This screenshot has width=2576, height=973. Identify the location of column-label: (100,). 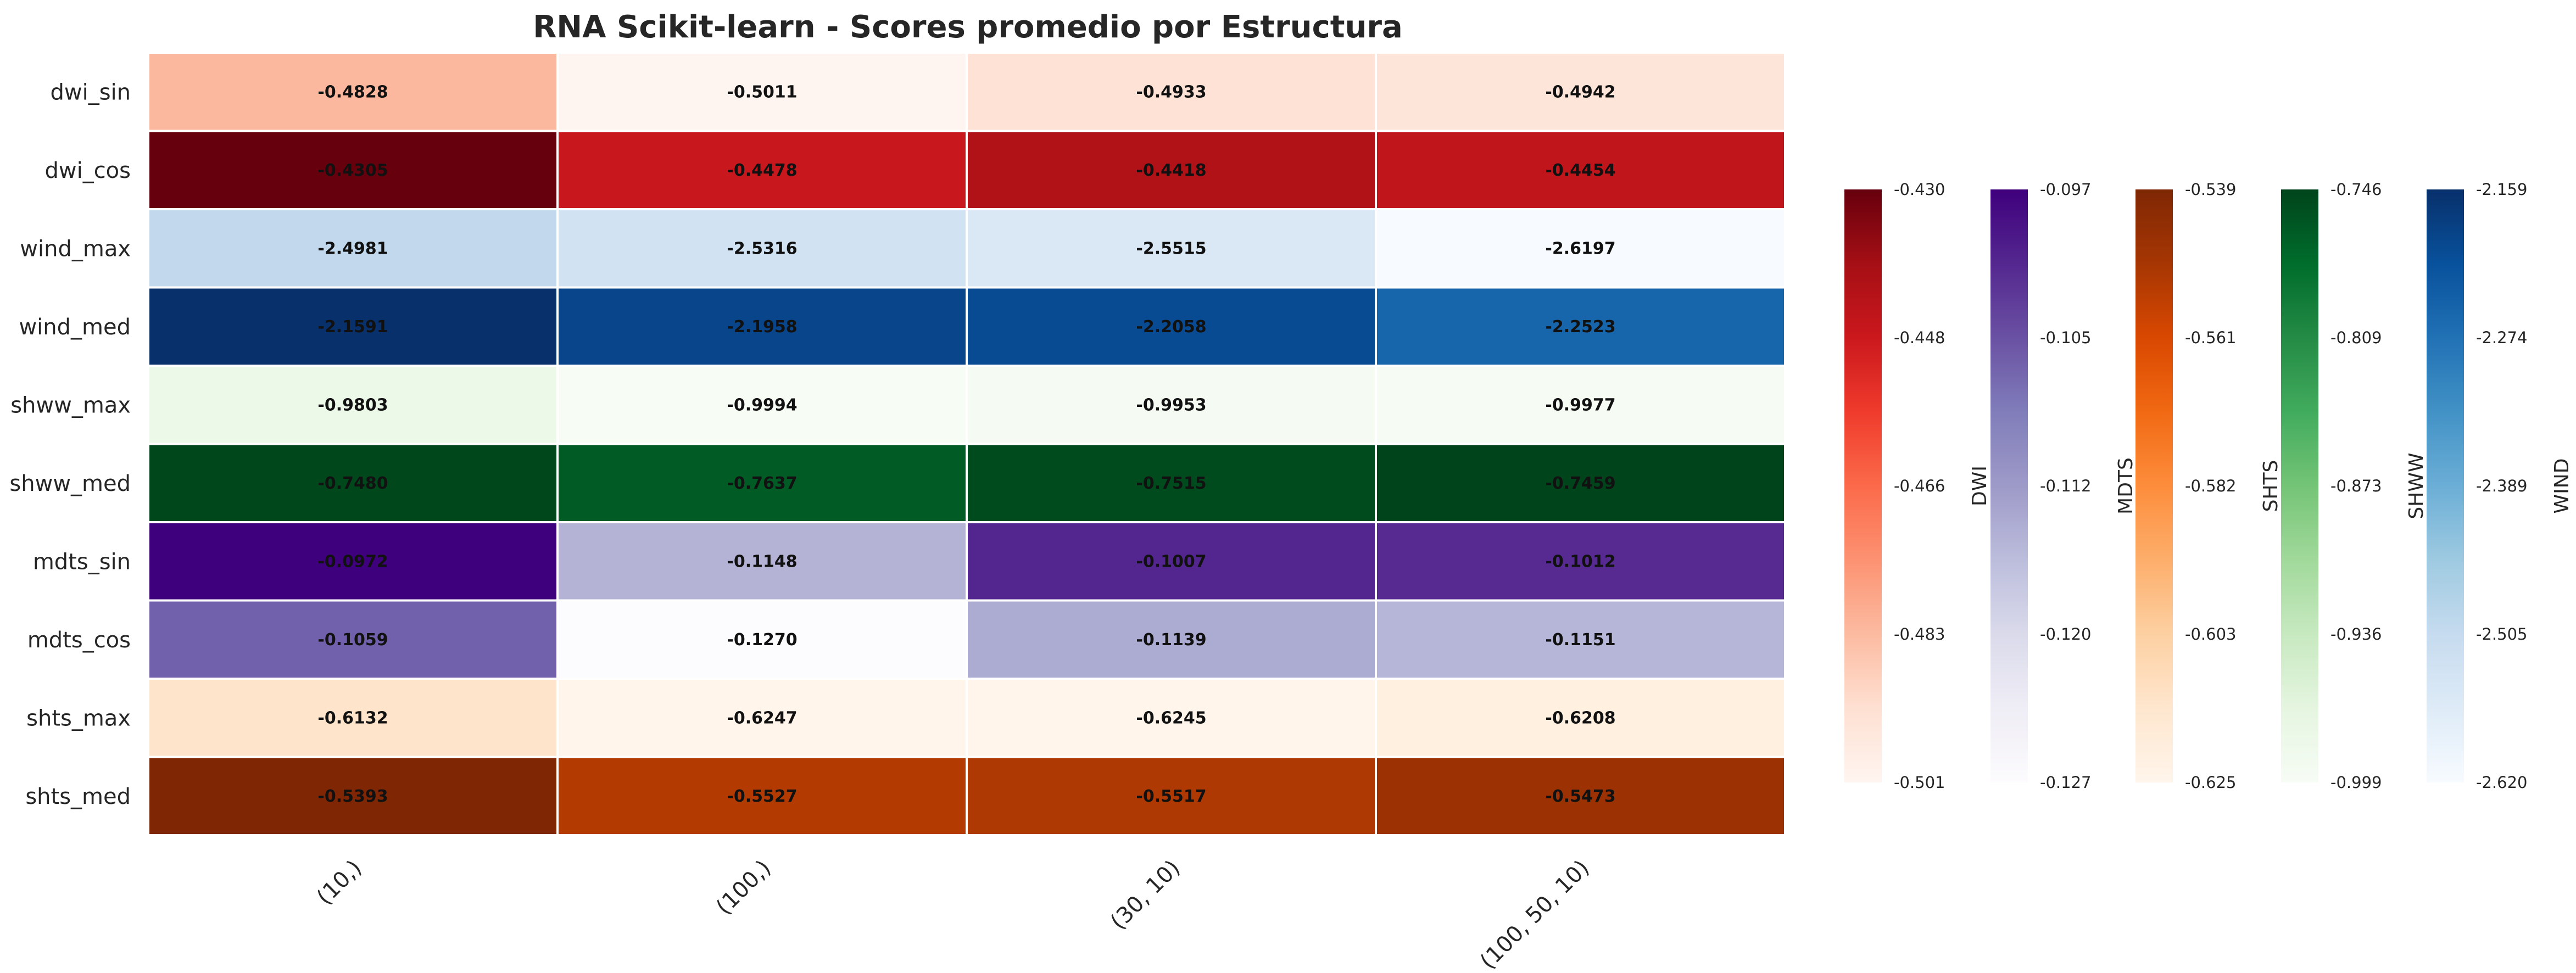
(743, 887).